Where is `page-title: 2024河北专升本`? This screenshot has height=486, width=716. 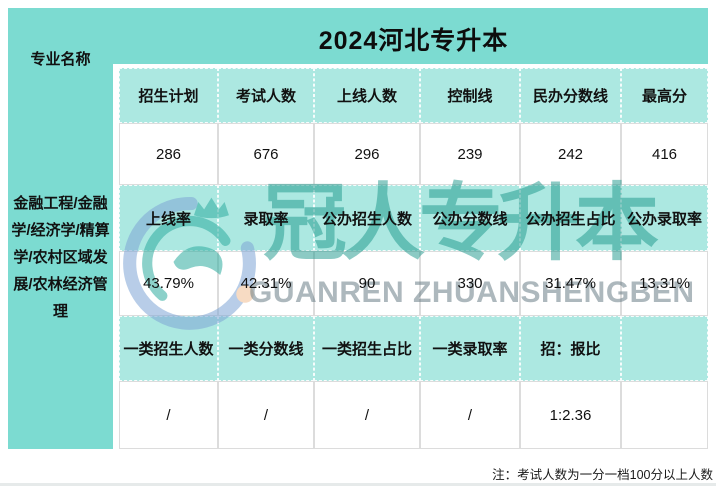
page-title: 2024河北专升本 is located at coordinates (413, 41).